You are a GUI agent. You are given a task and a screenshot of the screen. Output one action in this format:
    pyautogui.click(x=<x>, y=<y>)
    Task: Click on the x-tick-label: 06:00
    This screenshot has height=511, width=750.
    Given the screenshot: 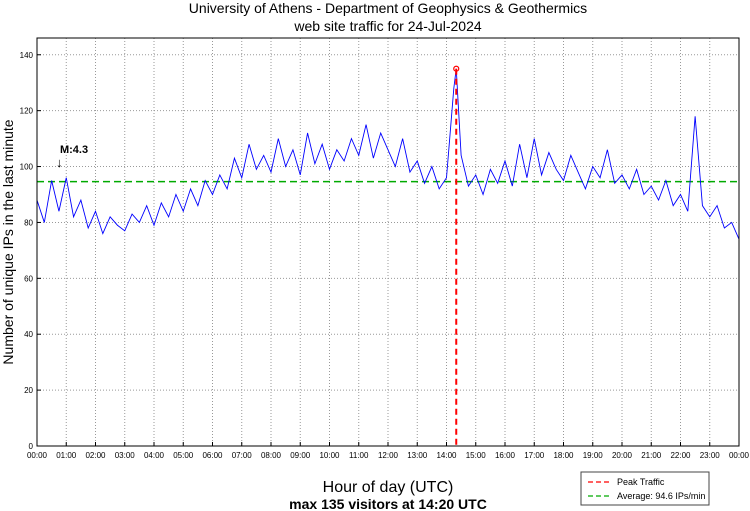 What is the action you would take?
    pyautogui.click(x=212, y=455)
    